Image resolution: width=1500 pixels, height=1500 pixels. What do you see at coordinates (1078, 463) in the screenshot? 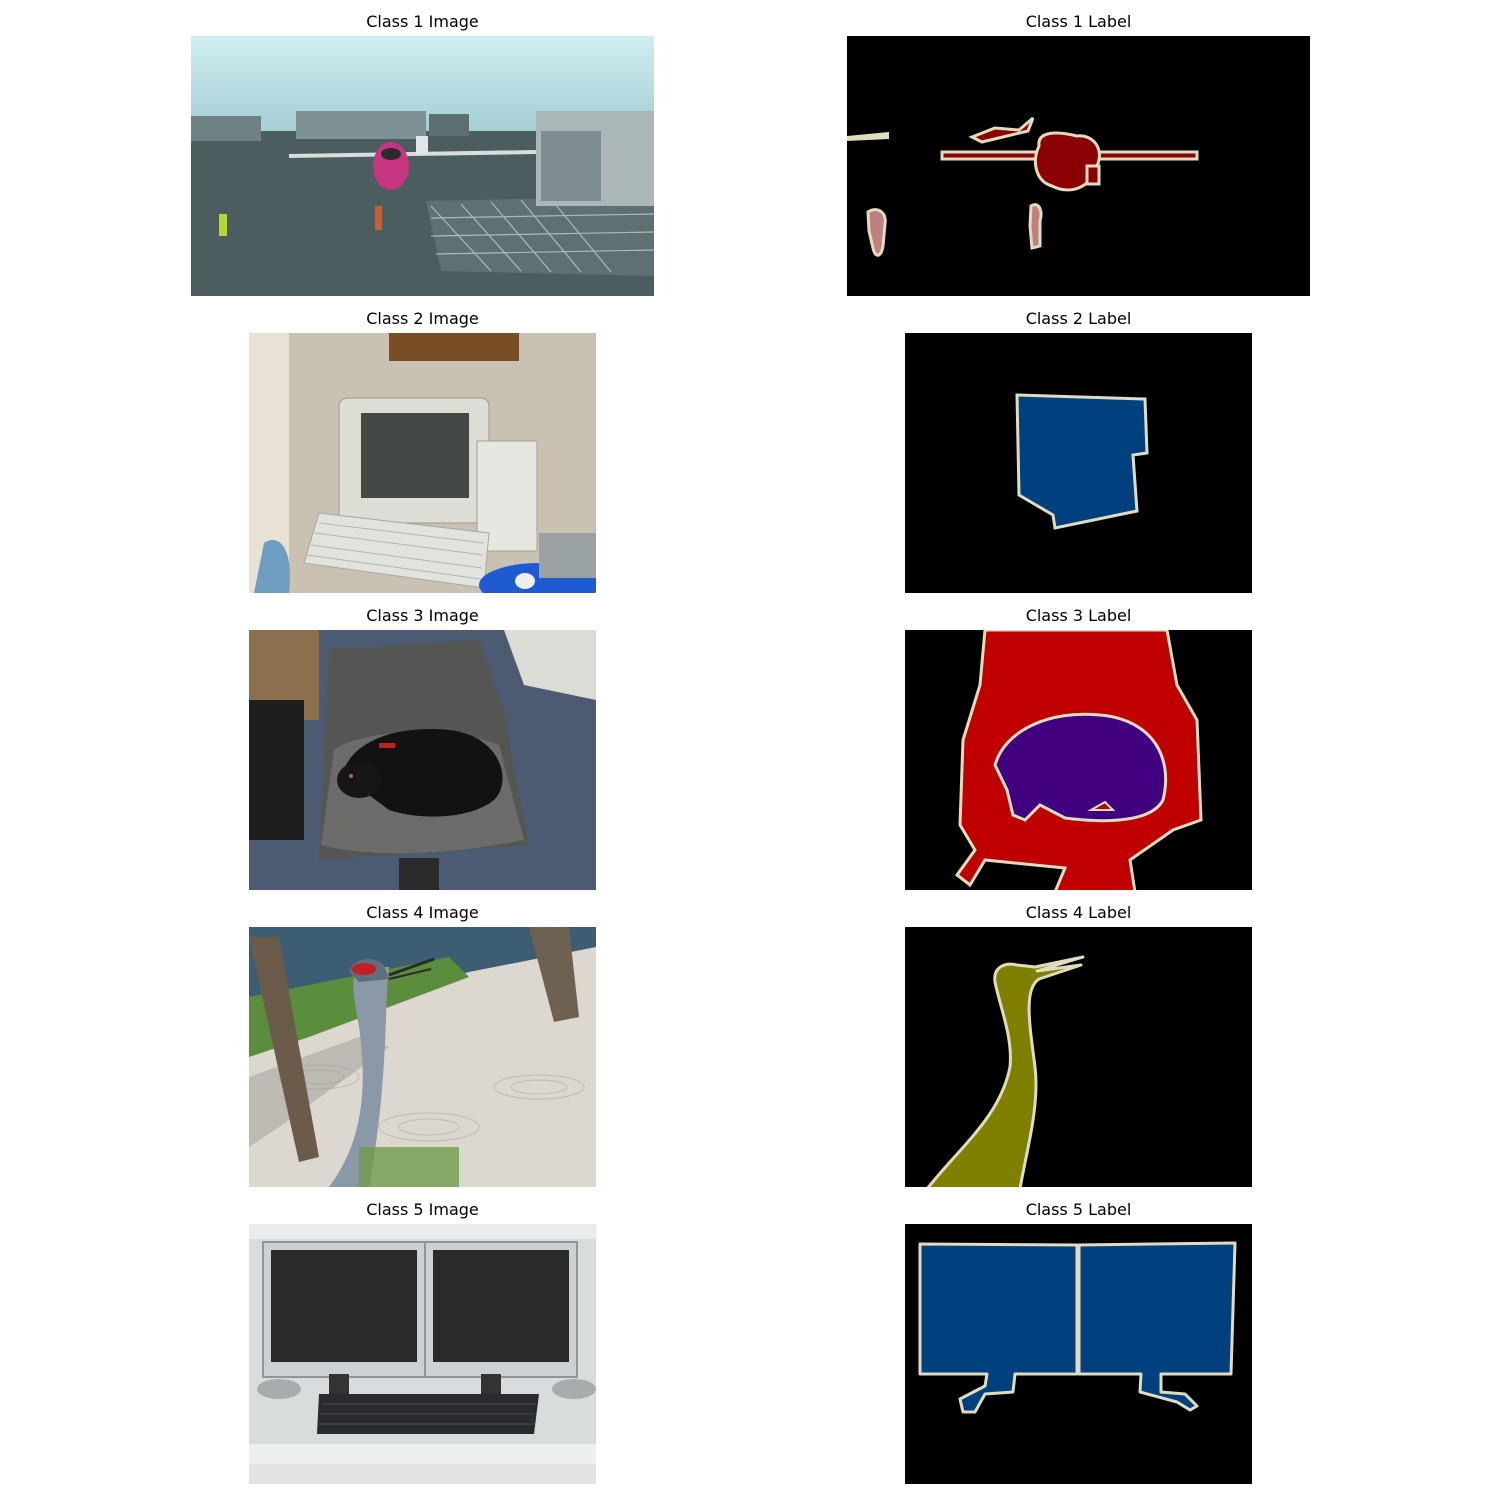
I see `row-2-label-mask` at bounding box center [1078, 463].